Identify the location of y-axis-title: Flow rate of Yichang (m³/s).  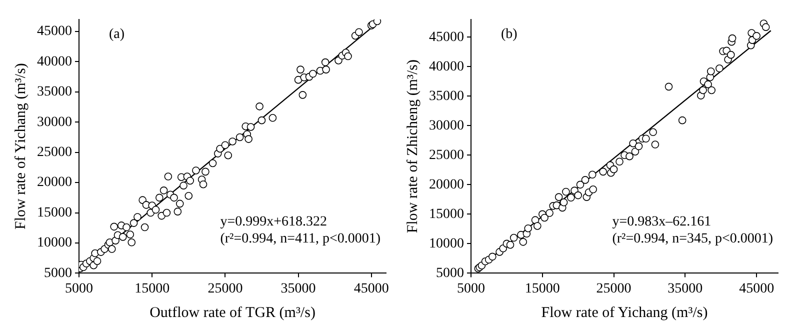
(20, 146).